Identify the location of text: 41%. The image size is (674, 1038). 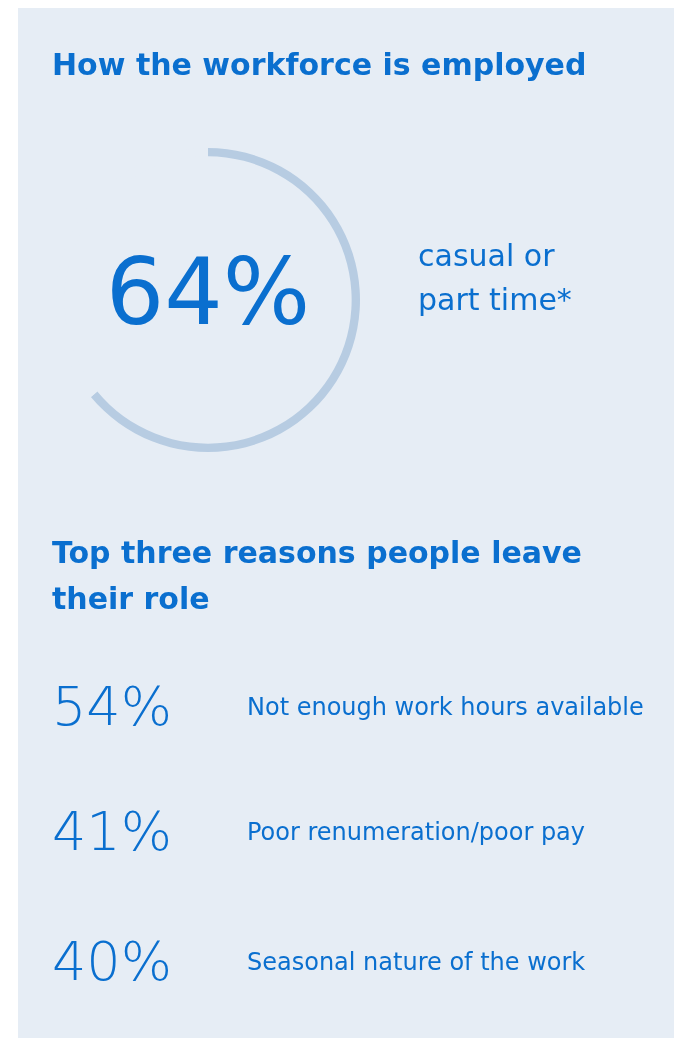
(113, 831).